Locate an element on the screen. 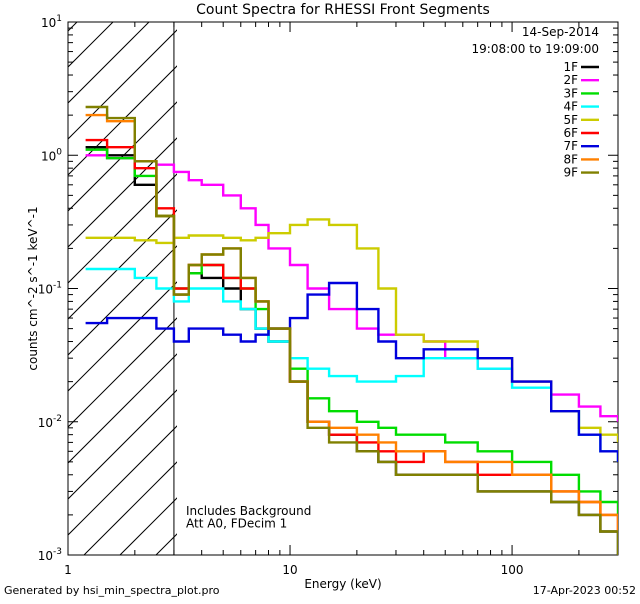 The height and width of the screenshot is (604, 640). legend-label-9F: 9F is located at coordinates (570, 173).